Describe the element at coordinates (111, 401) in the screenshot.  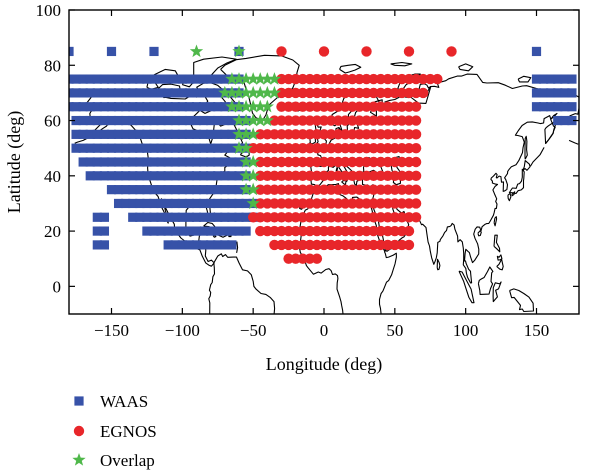
I see `legend-item-waas: WAAS` at that location.